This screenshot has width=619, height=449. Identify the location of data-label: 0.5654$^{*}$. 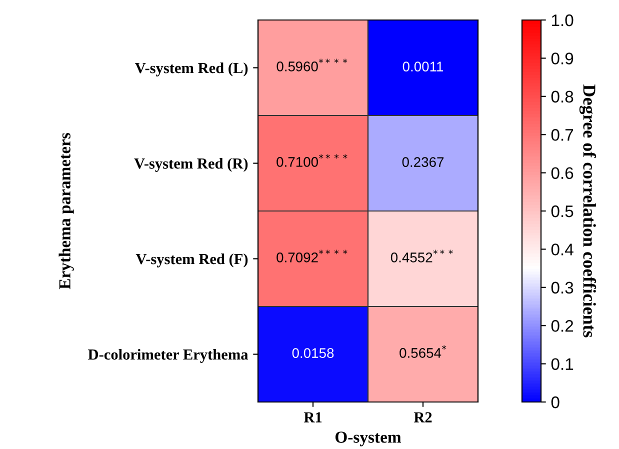
(423, 351).